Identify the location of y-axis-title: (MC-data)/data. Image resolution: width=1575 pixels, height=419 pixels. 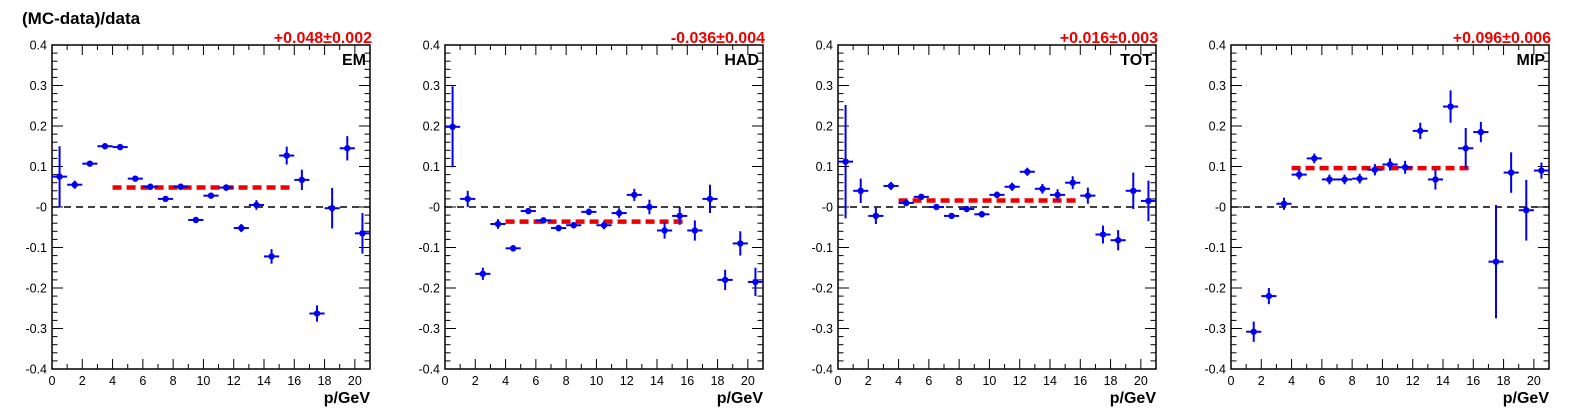
(81, 18).